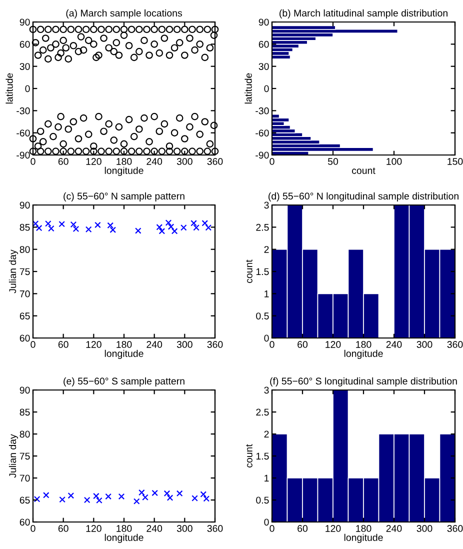 This screenshot has height=549, width=463. What do you see at coordinates (124, 381) in the screenshot?
I see `chart-title: (e) 55−60° S sample pattern` at bounding box center [124, 381].